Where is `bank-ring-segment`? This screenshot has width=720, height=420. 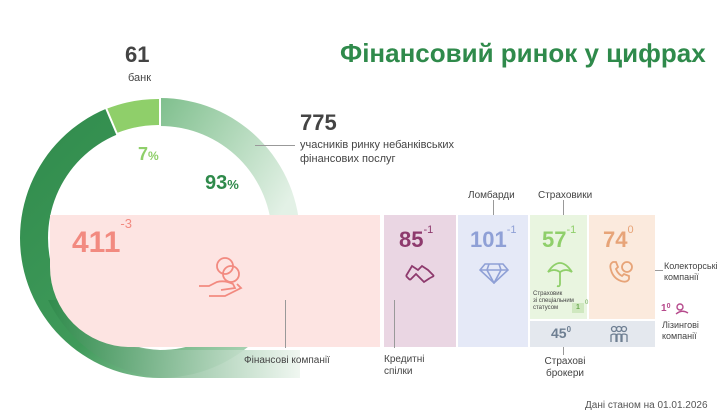
bank-ring-segment is located at coordinates (132, 116).